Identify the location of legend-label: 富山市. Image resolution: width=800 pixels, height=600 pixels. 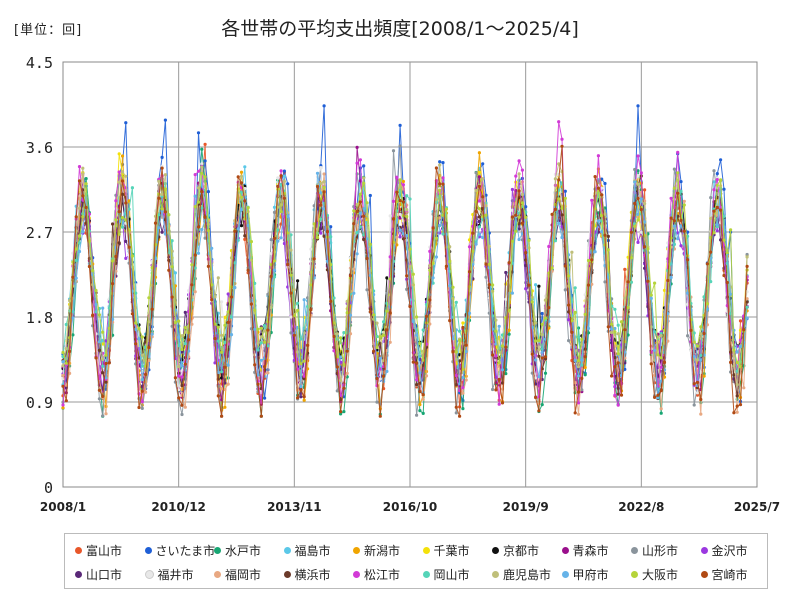
(104, 551).